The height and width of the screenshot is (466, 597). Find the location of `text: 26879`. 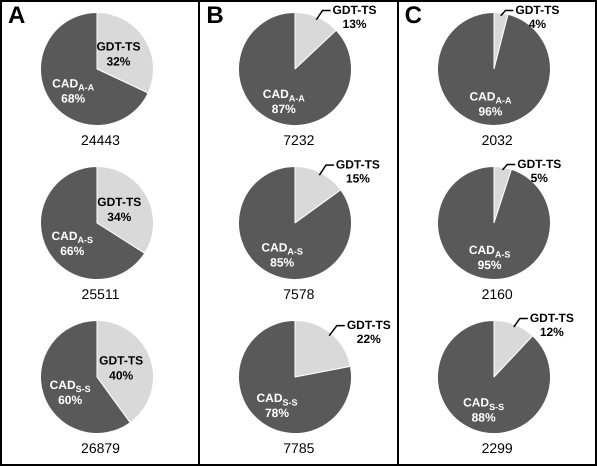

text: 26879 is located at coordinates (100, 448).